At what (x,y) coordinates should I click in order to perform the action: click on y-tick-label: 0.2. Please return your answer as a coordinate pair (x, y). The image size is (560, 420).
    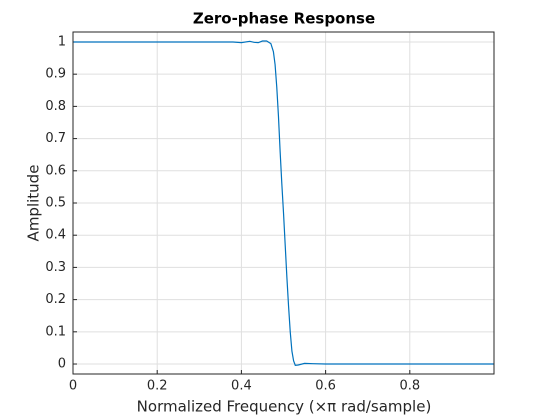
    Looking at the image, I should click on (55, 299).